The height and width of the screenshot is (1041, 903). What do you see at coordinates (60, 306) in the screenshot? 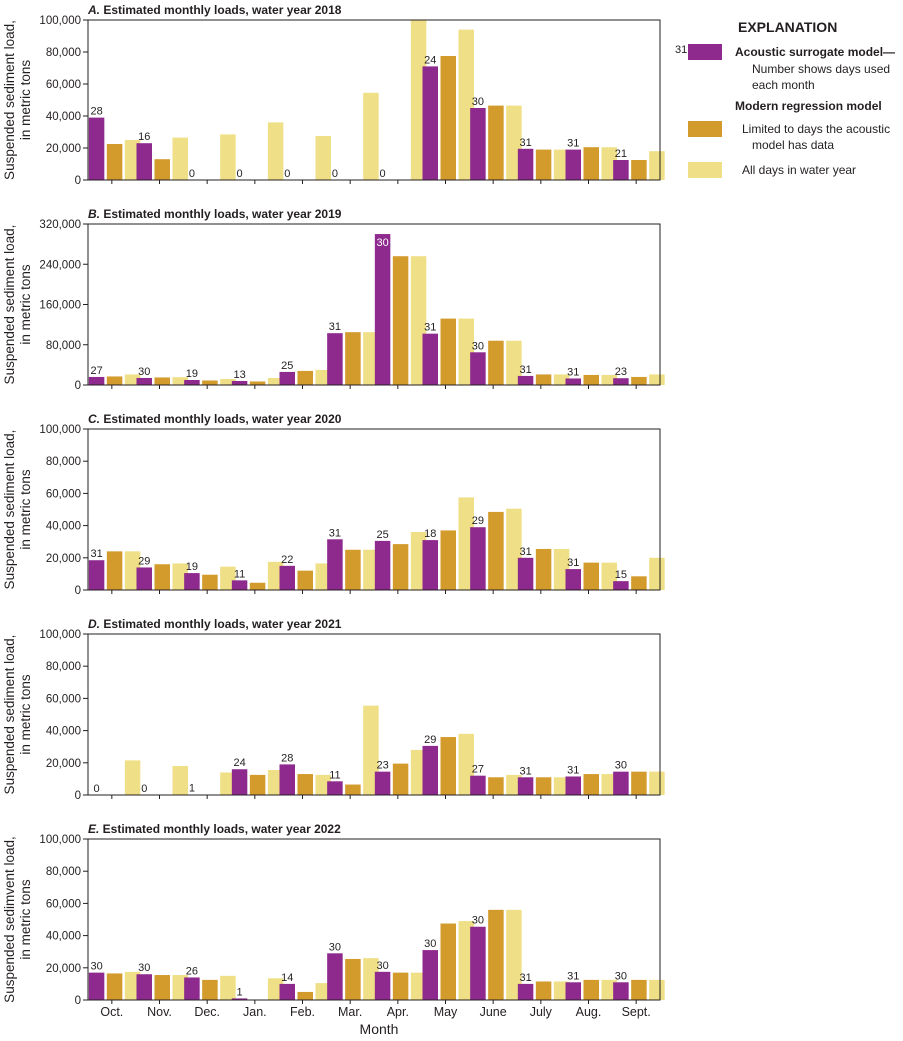
I see `y-tick-label: 160,000` at bounding box center [60, 306].